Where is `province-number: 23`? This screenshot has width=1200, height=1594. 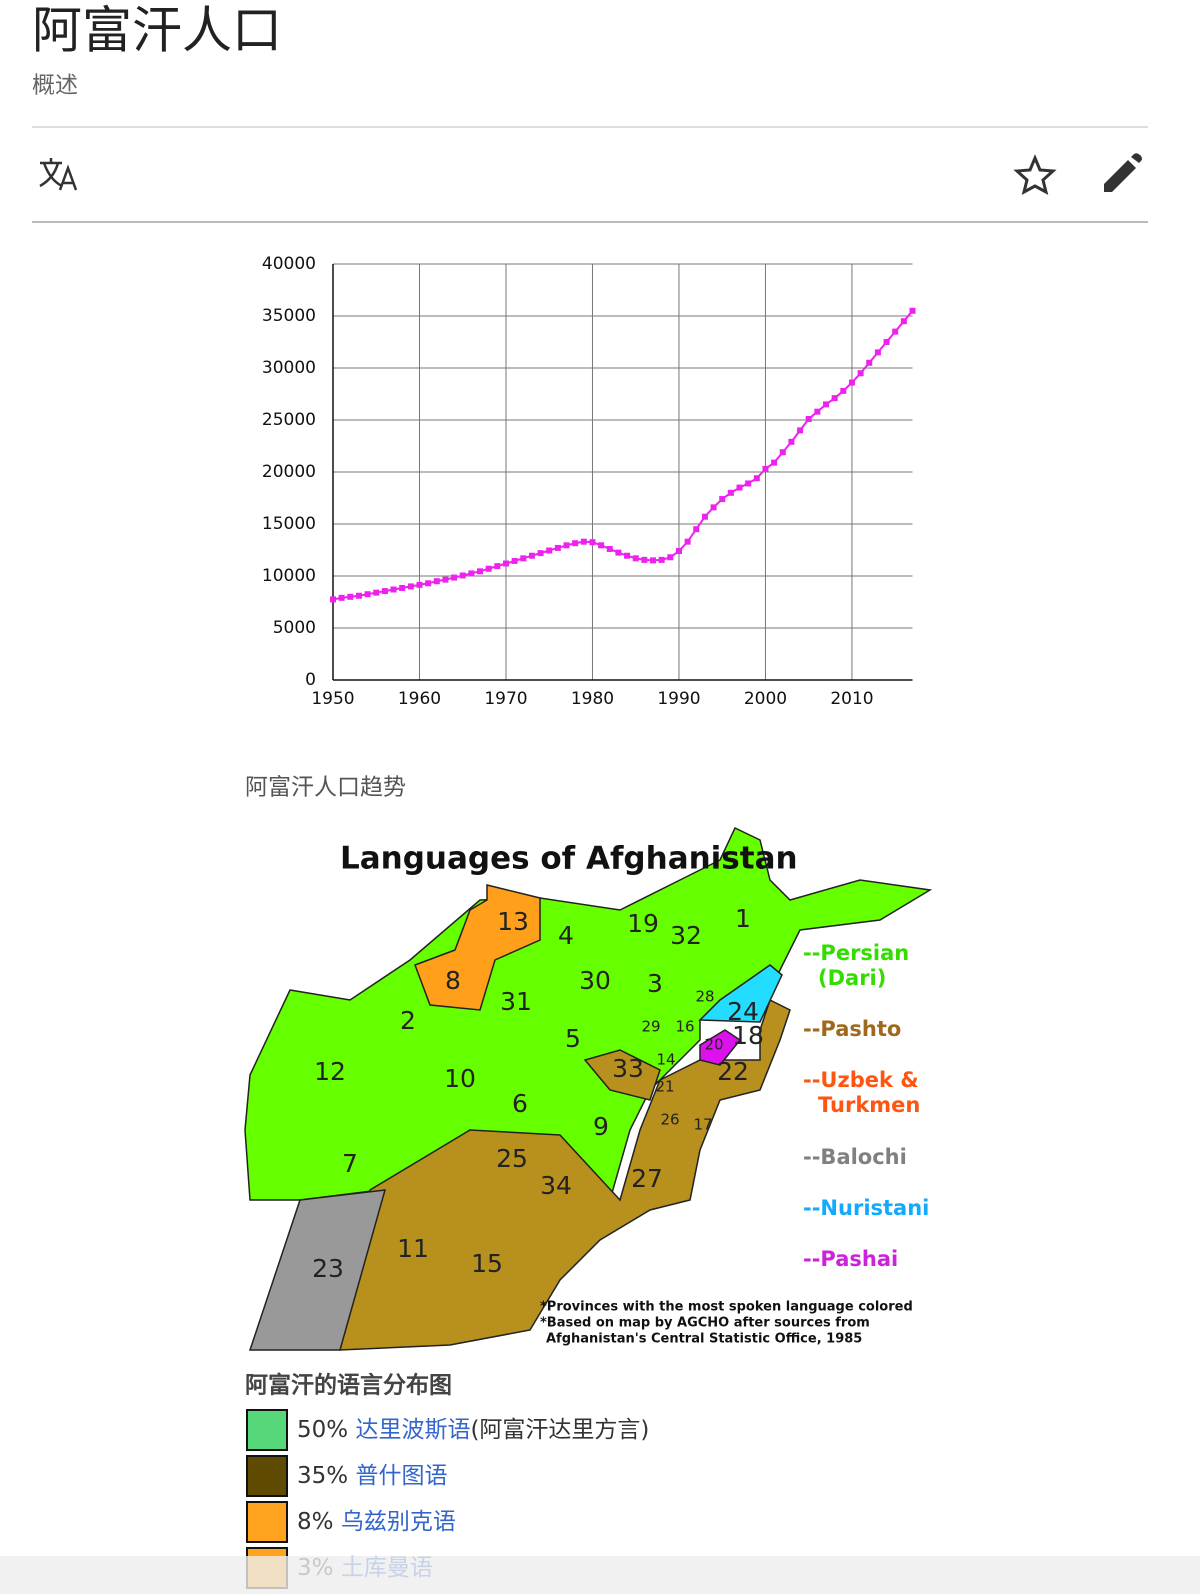
province-number: 23 is located at coordinates (328, 1268).